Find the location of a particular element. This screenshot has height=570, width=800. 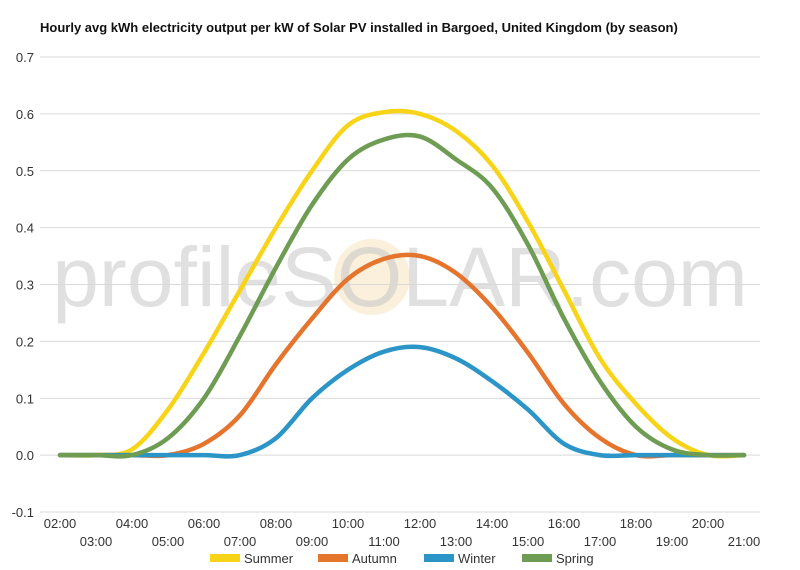

y-tick-label: 0.4 is located at coordinates (25, 228).